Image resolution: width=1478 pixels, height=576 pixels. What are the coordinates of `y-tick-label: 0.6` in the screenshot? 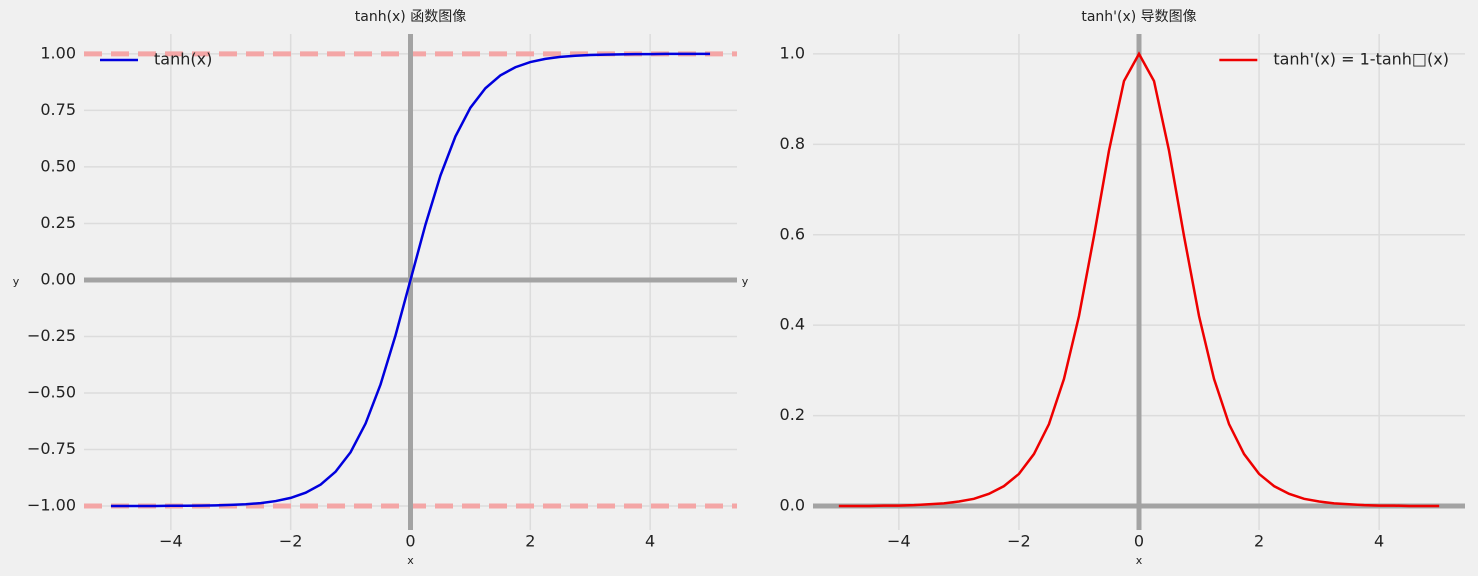 It's located at (792, 233).